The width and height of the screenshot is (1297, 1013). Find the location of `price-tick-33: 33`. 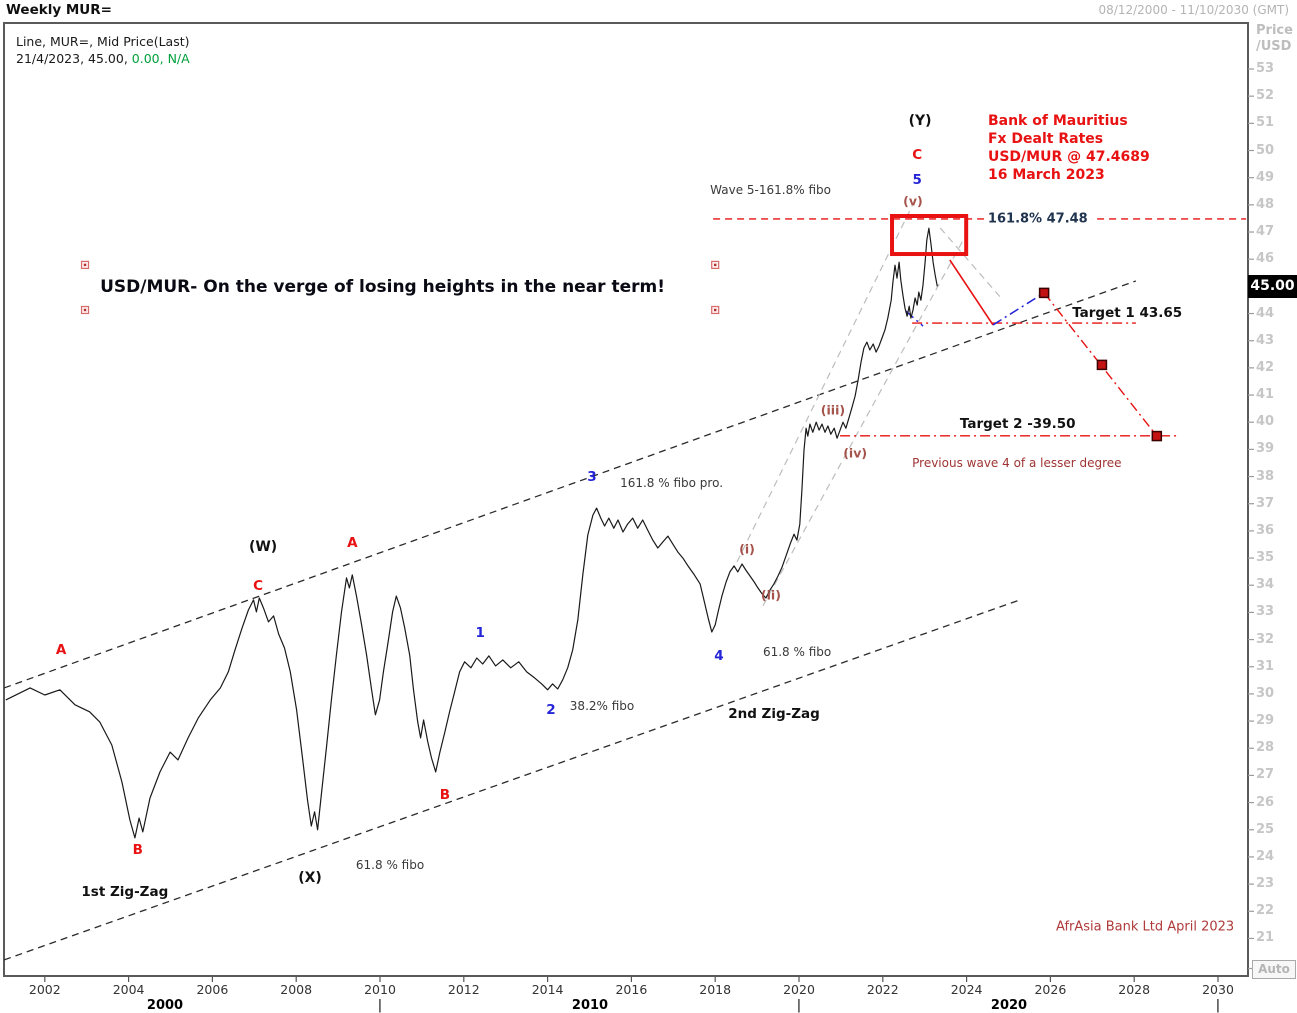

price-tick-33: 33 is located at coordinates (1265, 612).